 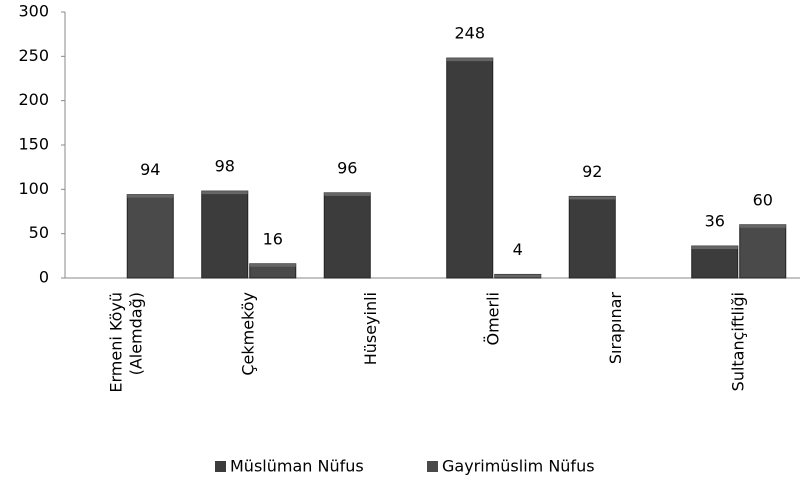 I want to click on data-label: 16, so click(x=273, y=238).